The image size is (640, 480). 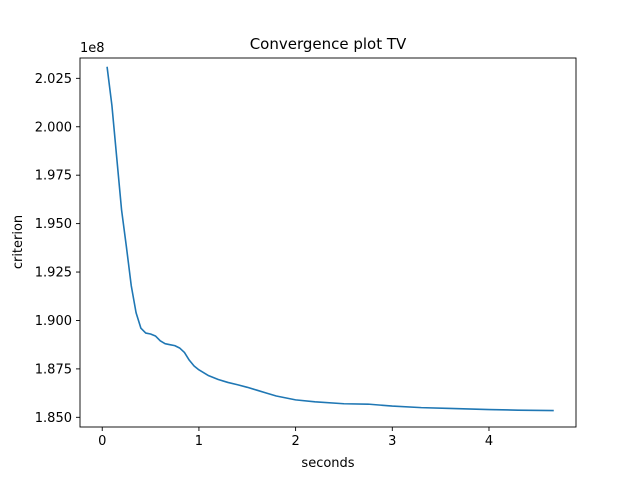 What do you see at coordinates (328, 44) in the screenshot?
I see `chart-title: Convergence plot TV` at bounding box center [328, 44].